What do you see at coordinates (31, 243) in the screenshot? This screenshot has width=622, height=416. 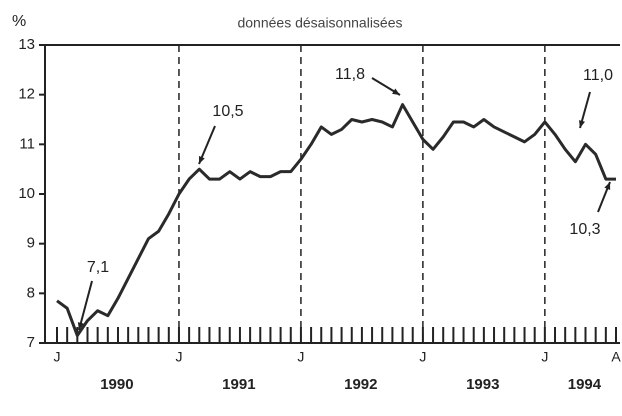 I see `y-tick-label: 9` at bounding box center [31, 243].